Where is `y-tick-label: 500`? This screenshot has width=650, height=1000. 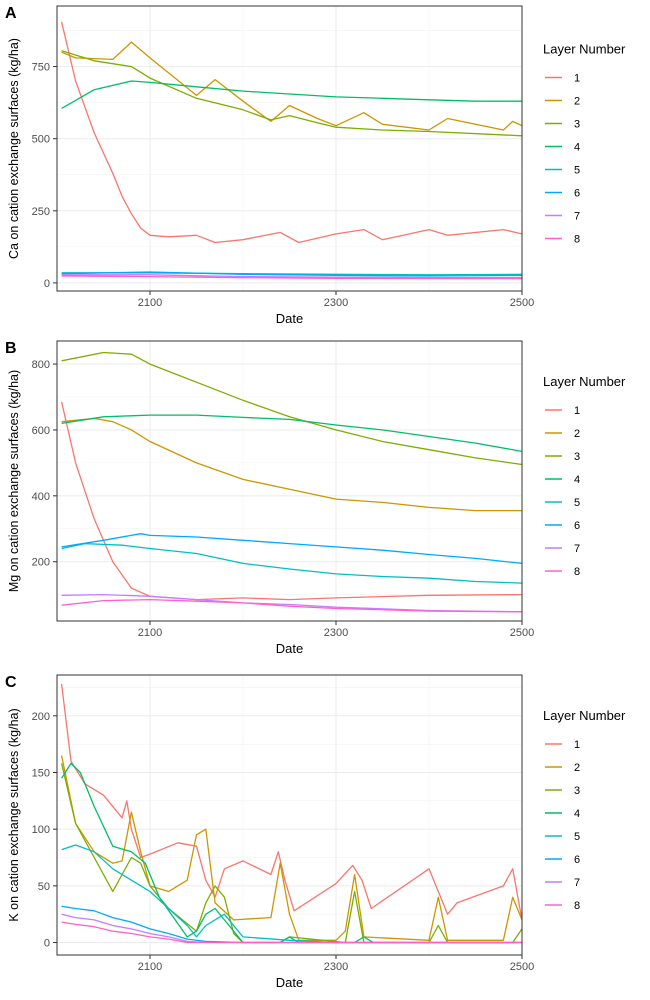
y-tick-label: 500 is located at coordinates (41, 140).